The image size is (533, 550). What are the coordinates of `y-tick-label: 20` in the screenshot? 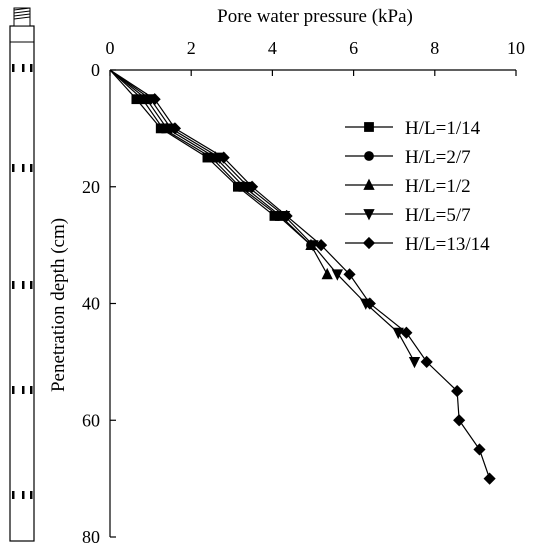 It's located at (91, 187).